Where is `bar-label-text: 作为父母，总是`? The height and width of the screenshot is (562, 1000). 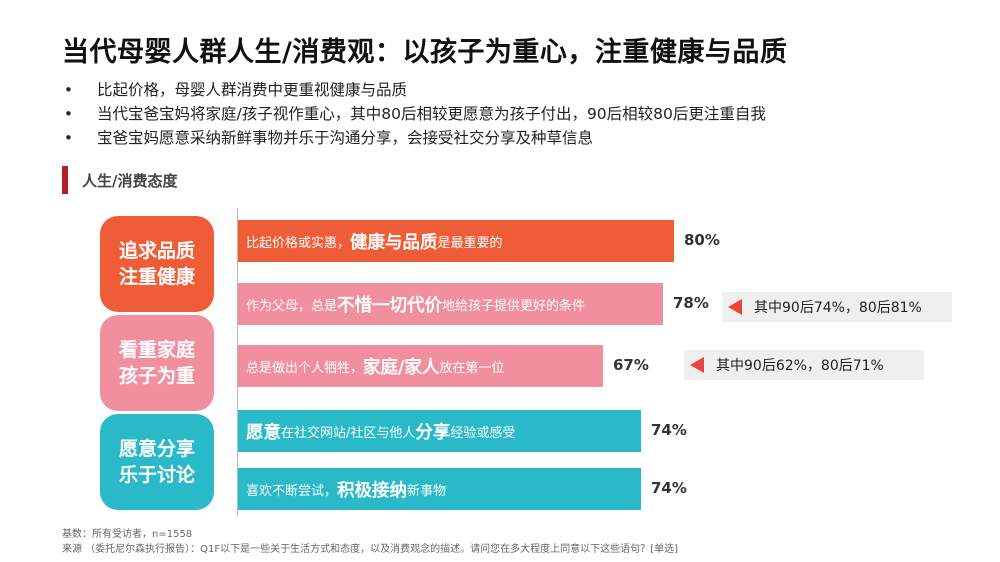 bar-label-text: 作为父母，总是 is located at coordinates (292, 306).